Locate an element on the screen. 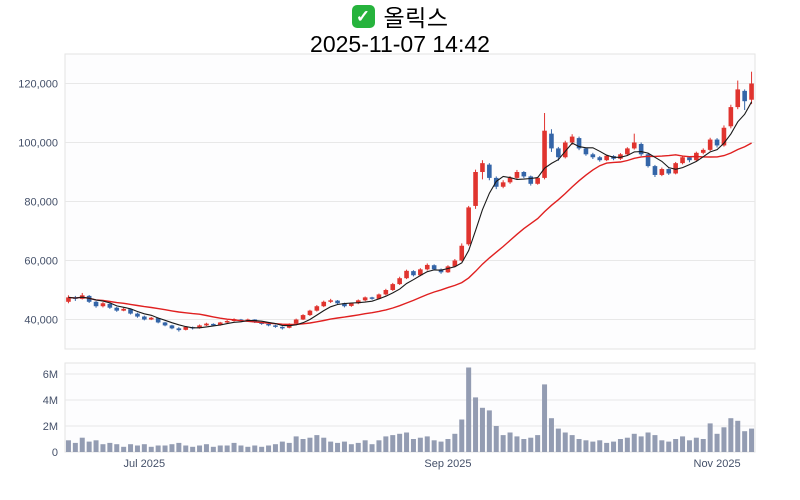  x-axis-label: Nov 2025 is located at coordinates (717, 464).